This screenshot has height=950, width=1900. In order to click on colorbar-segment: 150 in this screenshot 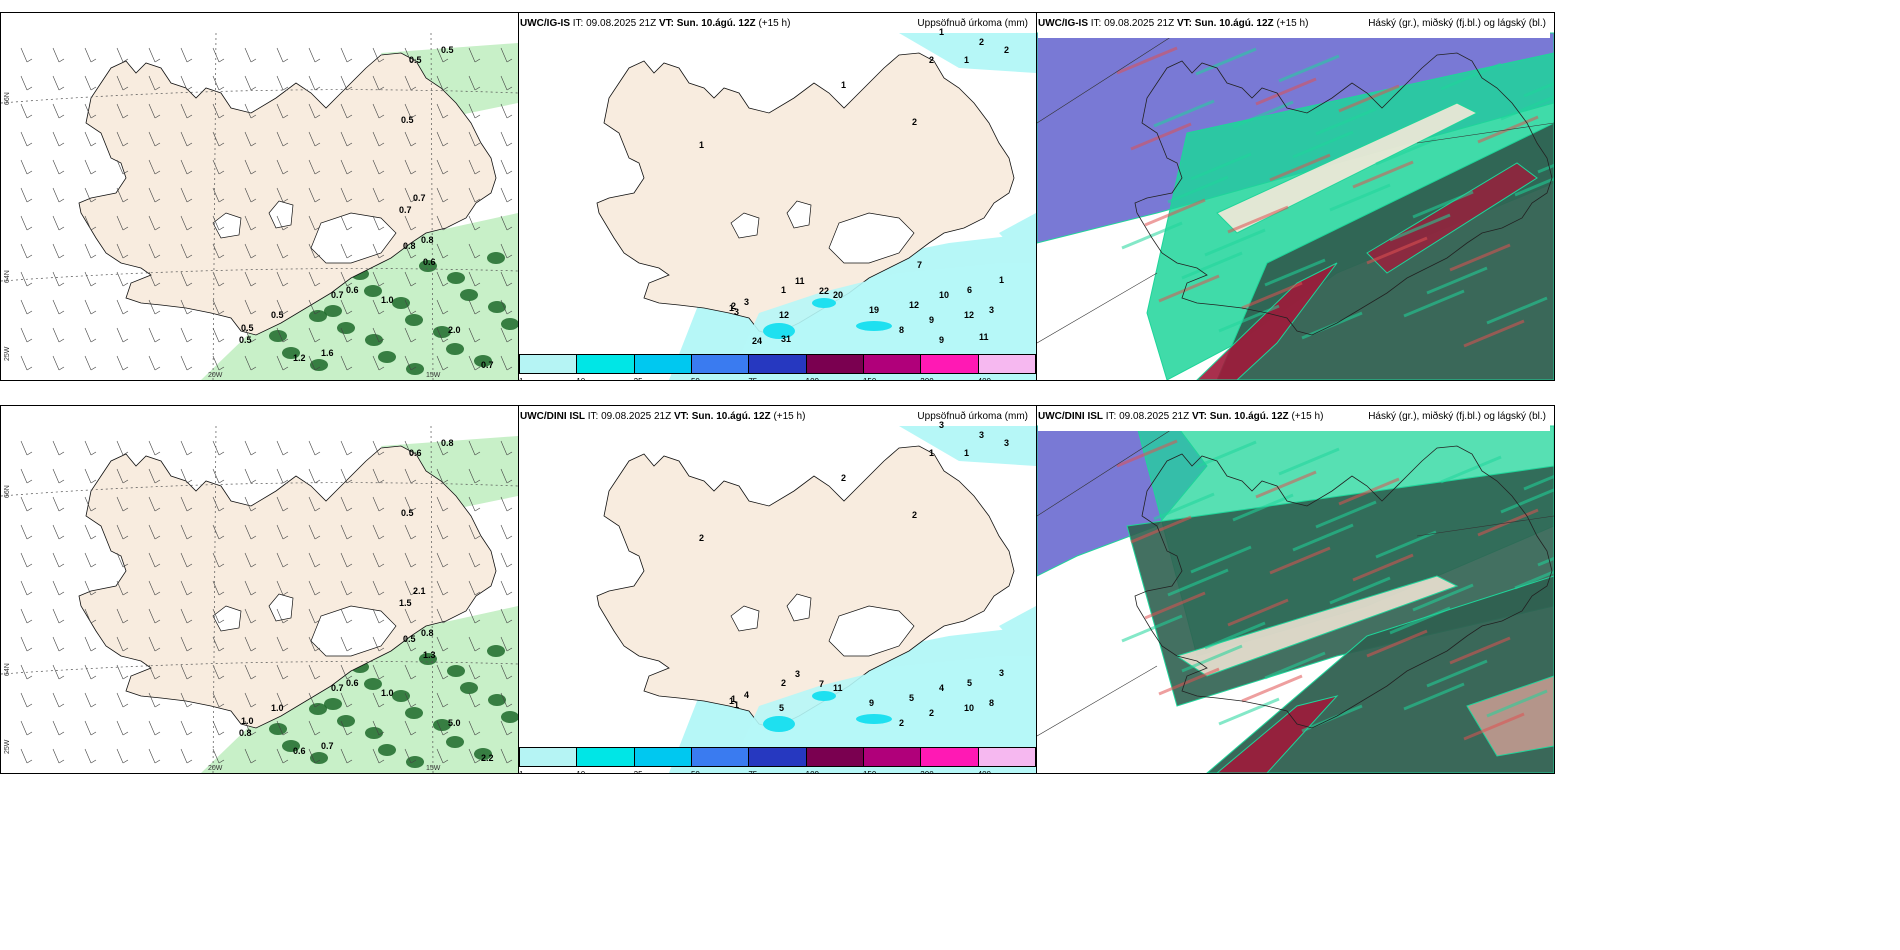, I will do `click(892, 760)`.